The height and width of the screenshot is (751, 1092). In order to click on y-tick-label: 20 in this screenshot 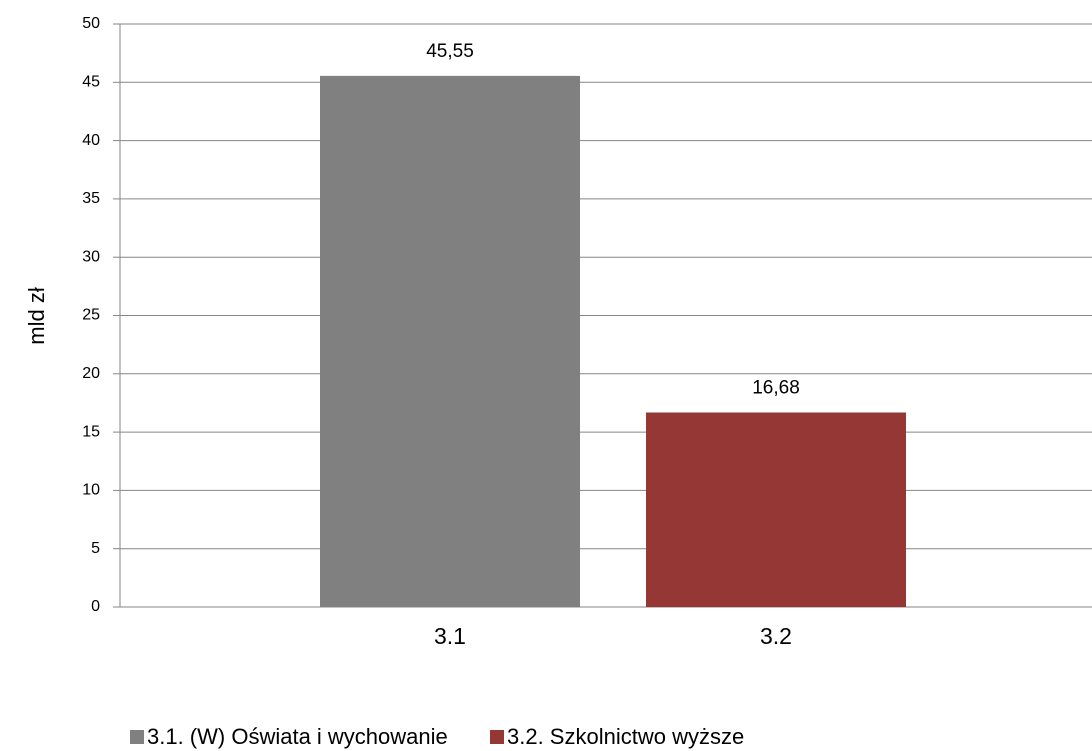, I will do `click(91, 373)`.